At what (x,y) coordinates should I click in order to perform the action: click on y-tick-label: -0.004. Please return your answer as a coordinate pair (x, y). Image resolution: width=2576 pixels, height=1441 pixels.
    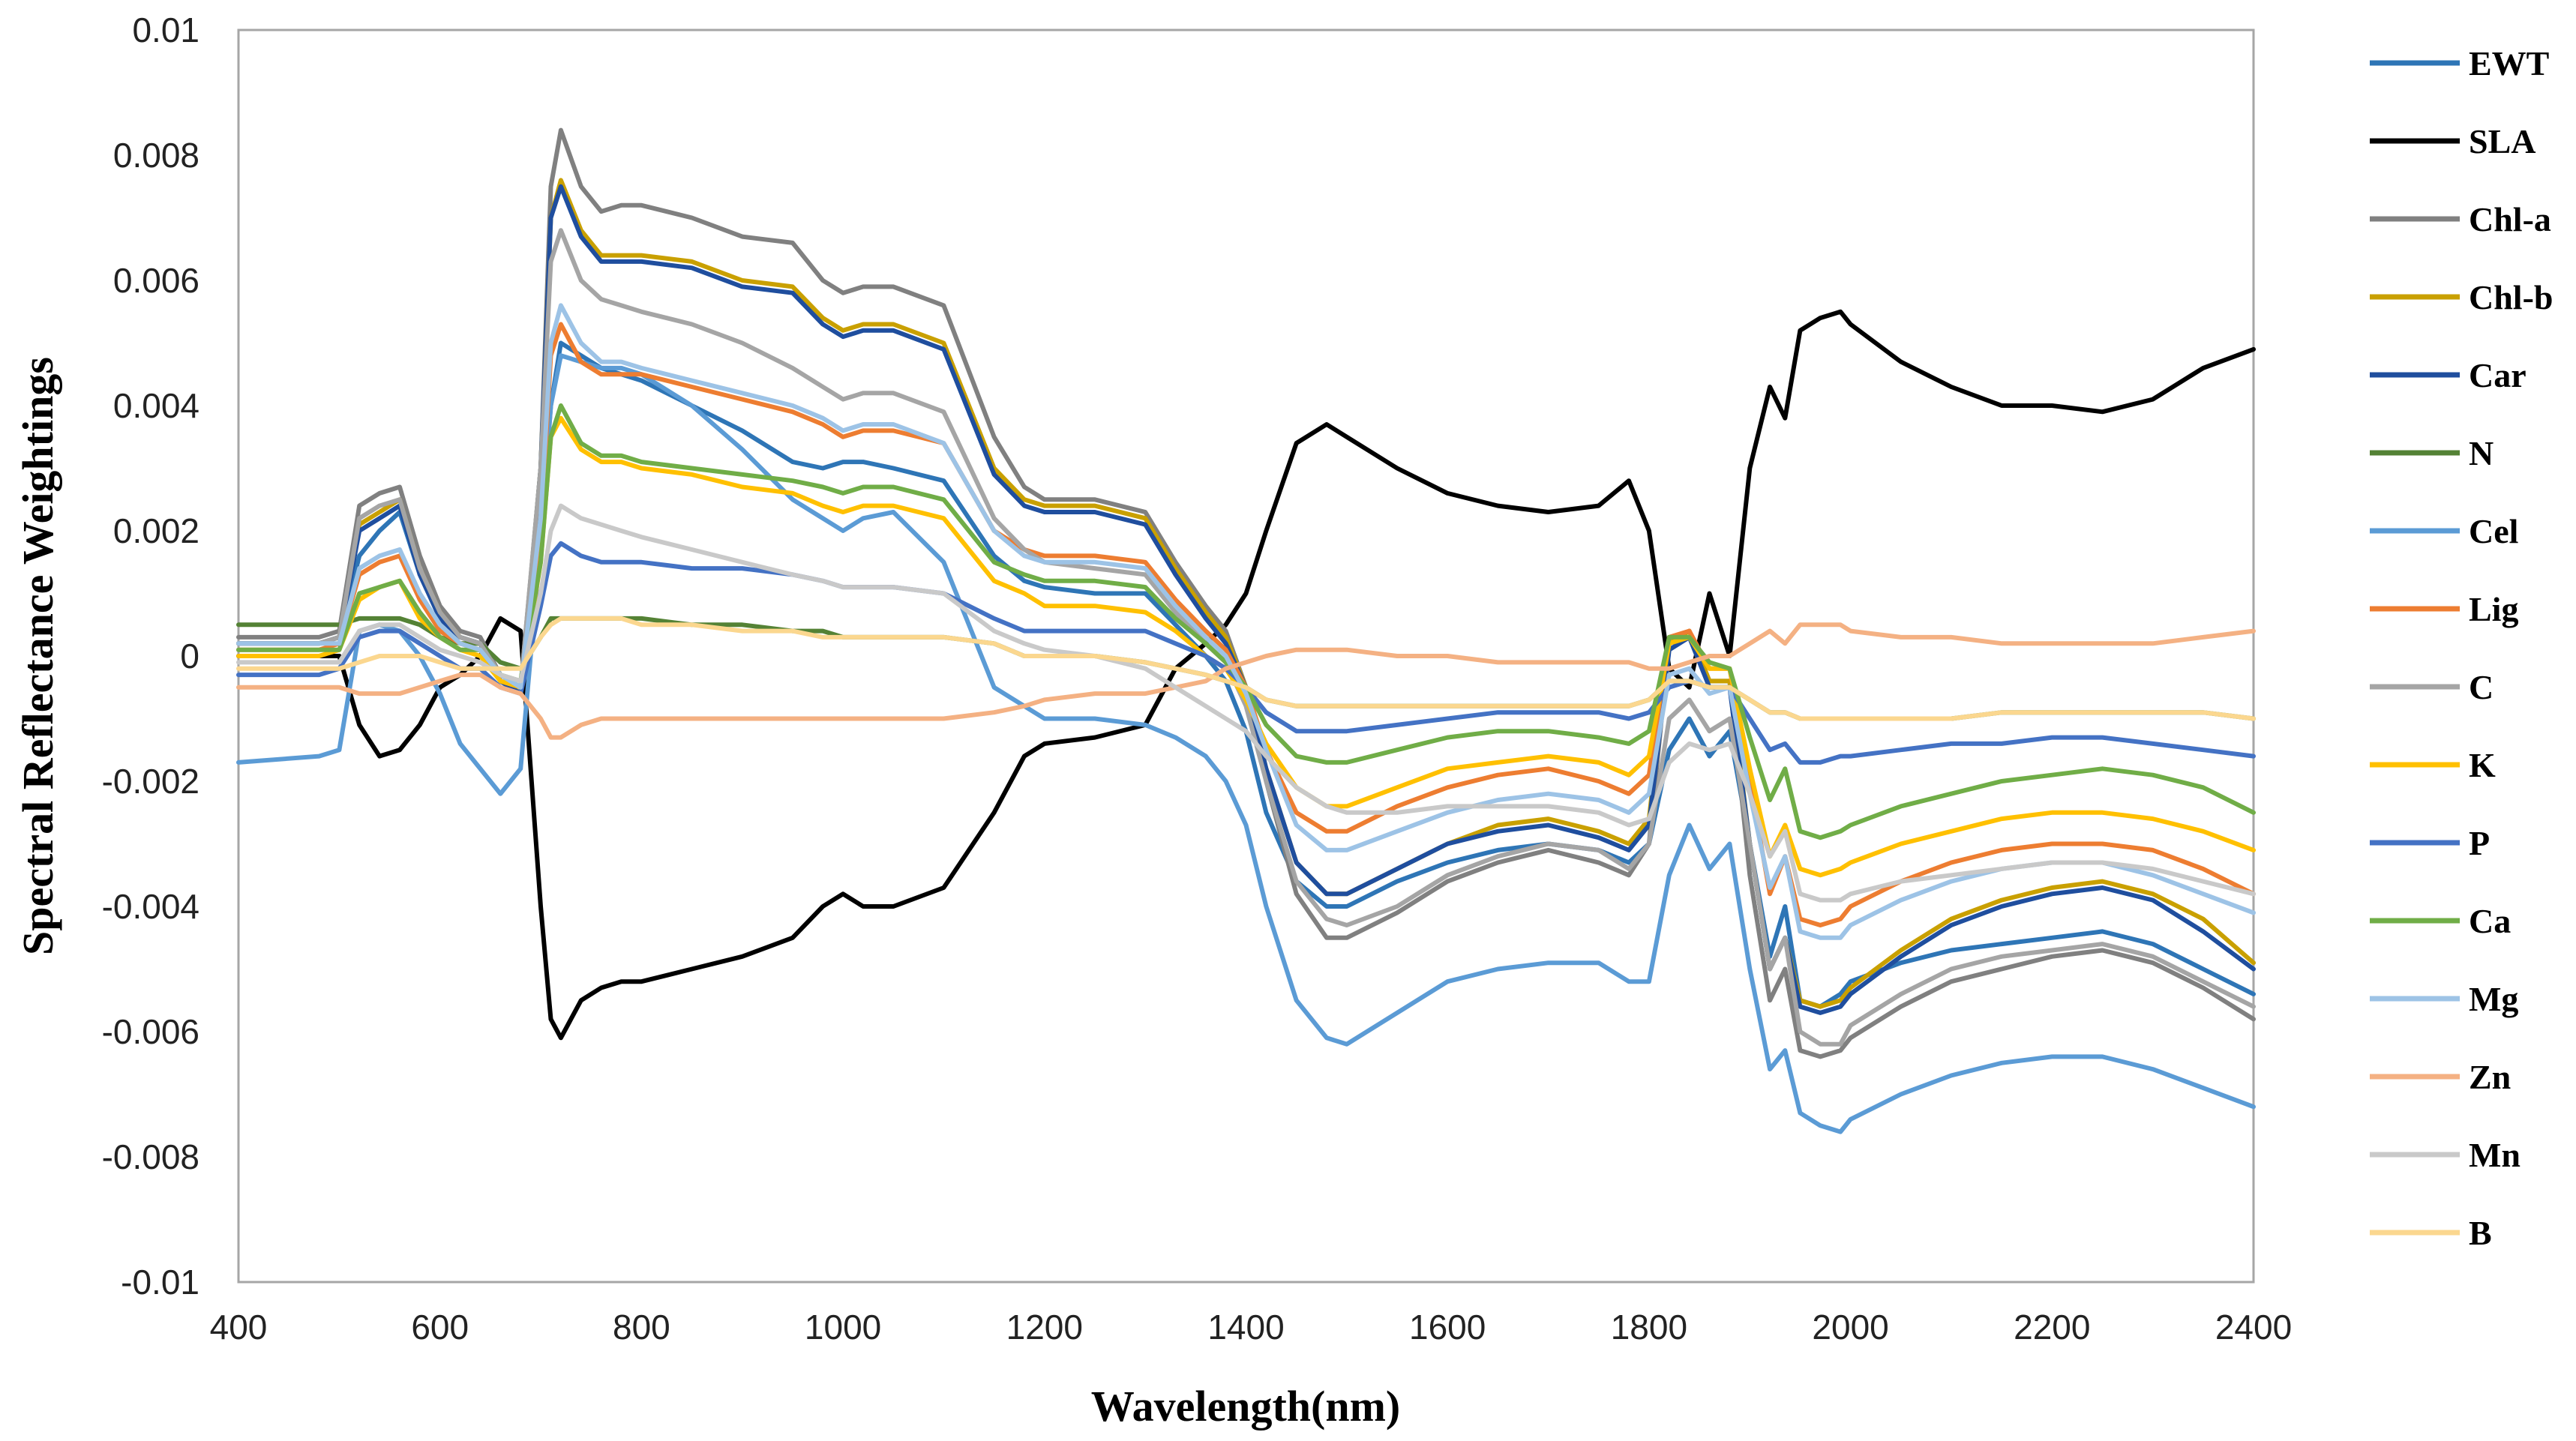
    Looking at the image, I should click on (151, 906).